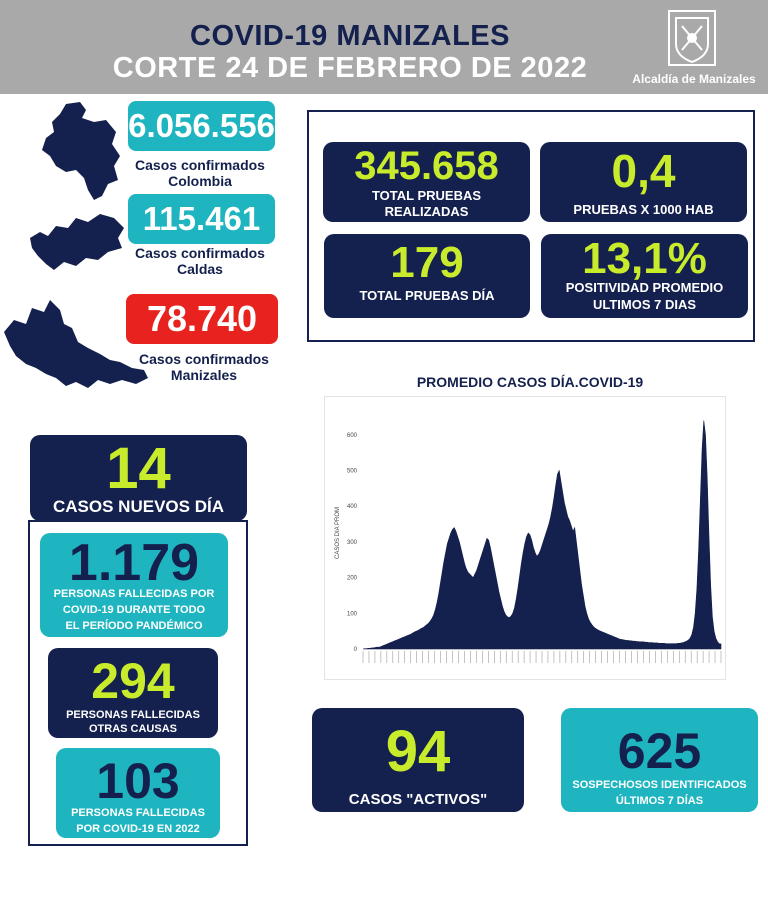 Image resolution: width=768 pixels, height=922 pixels. I want to click on manizales-cases-label: Casos confirmados Manizales, so click(204, 367).